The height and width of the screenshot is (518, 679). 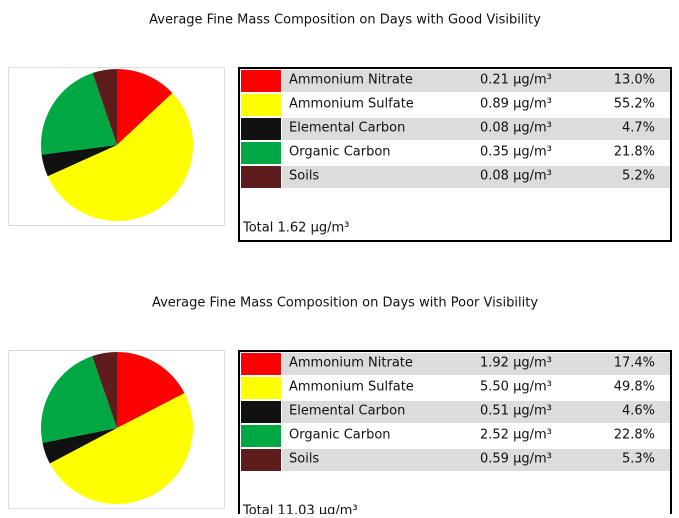 I want to click on percent-label: 17.4%, so click(x=634, y=363).